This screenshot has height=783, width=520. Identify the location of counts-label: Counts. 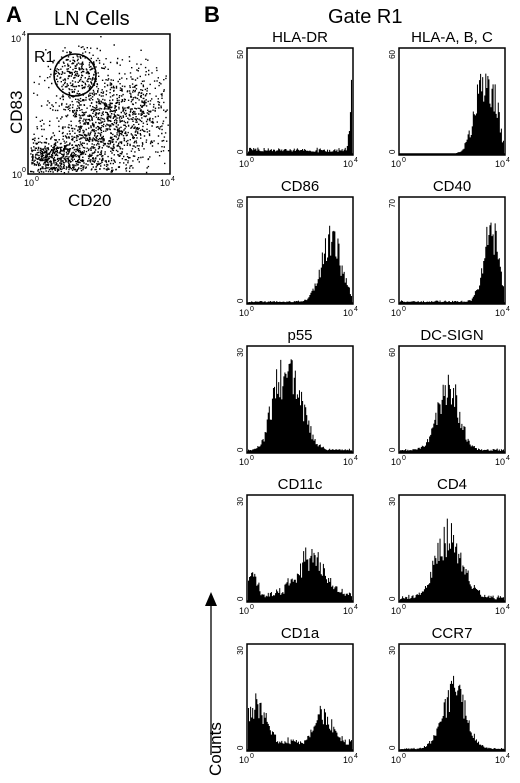
(215, 749).